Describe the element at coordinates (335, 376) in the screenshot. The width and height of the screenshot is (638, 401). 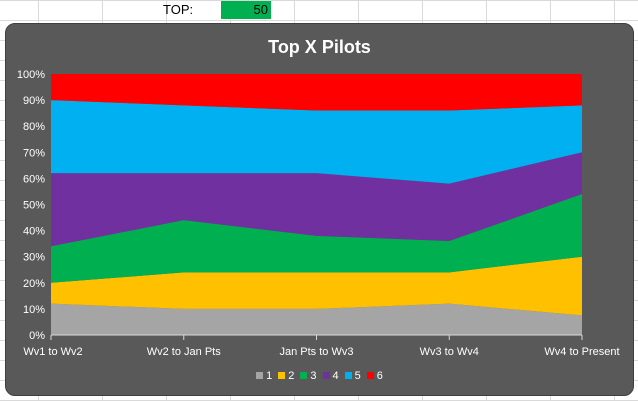
I see `legend-label: 4` at that location.